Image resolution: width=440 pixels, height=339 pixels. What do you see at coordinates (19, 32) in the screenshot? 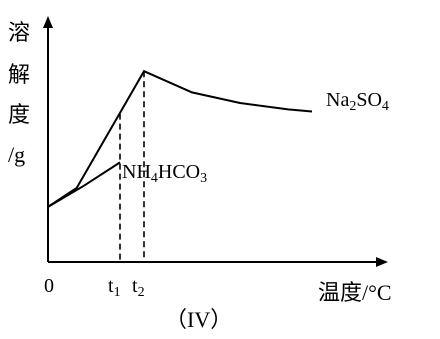
I see `y-axis-label-part: 溶` at bounding box center [19, 32].